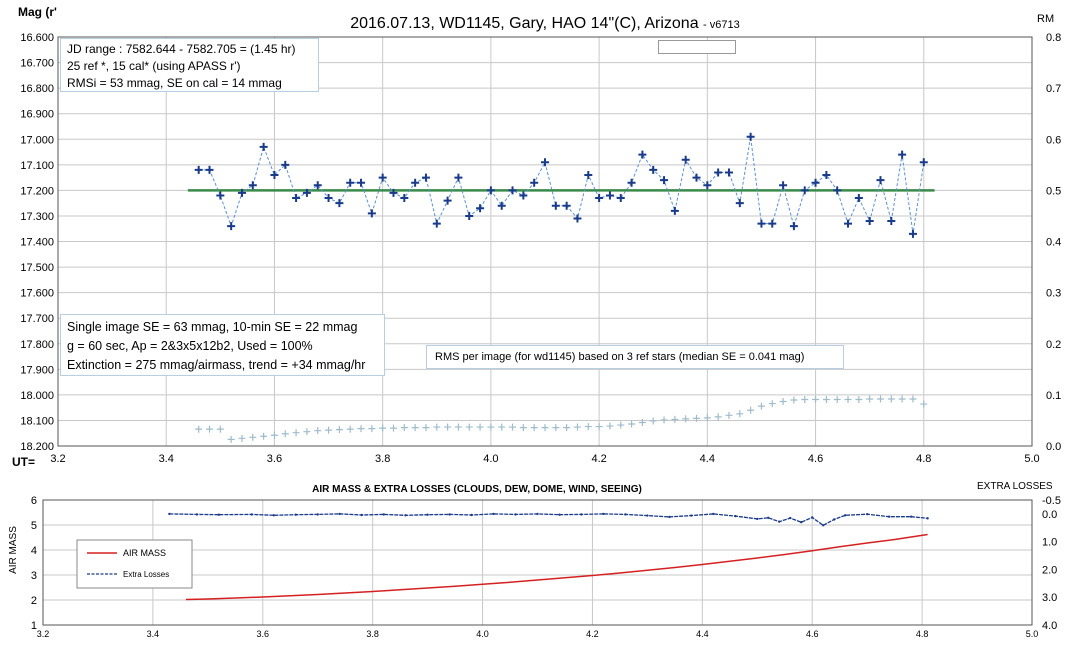  What do you see at coordinates (923, 459) in the screenshot?
I see `x-tick-label: 4.8` at bounding box center [923, 459].